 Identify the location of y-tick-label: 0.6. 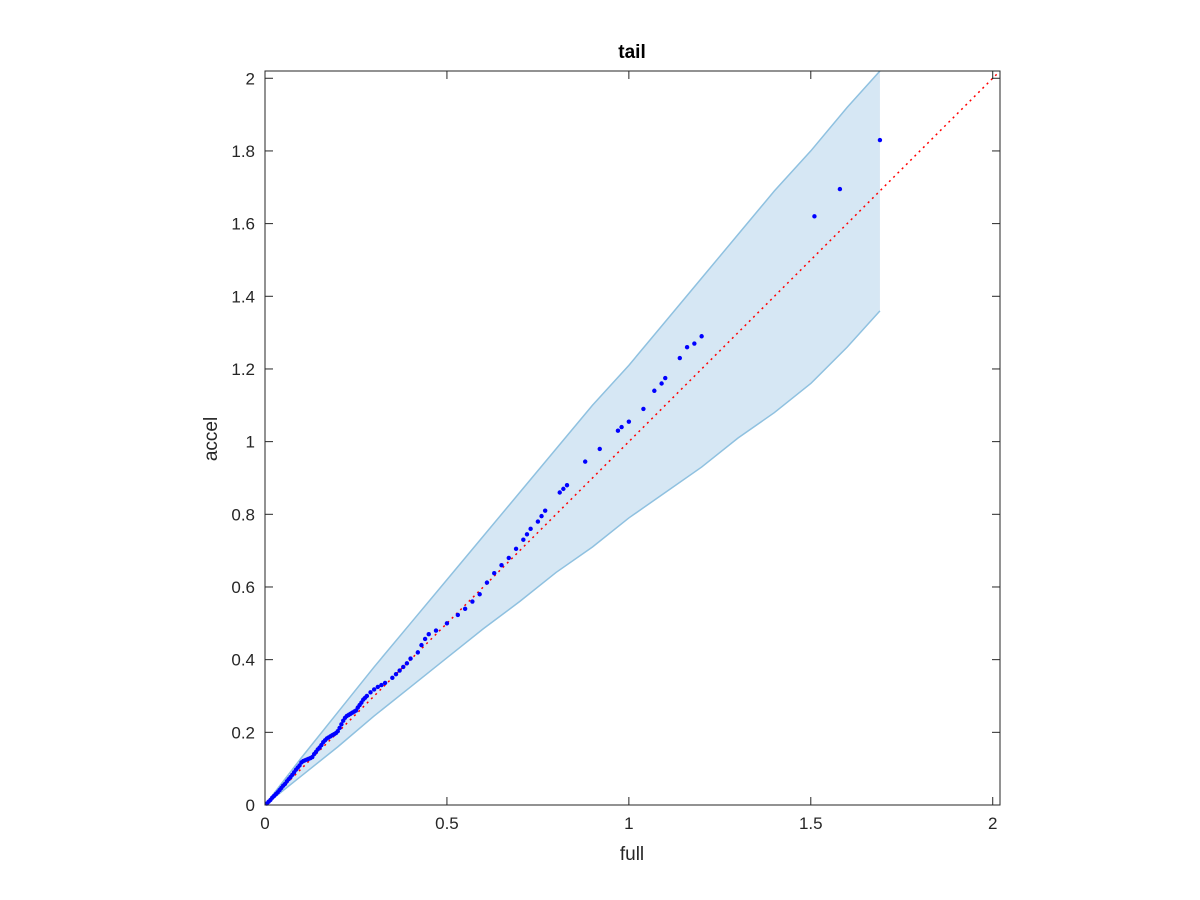
(243, 587).